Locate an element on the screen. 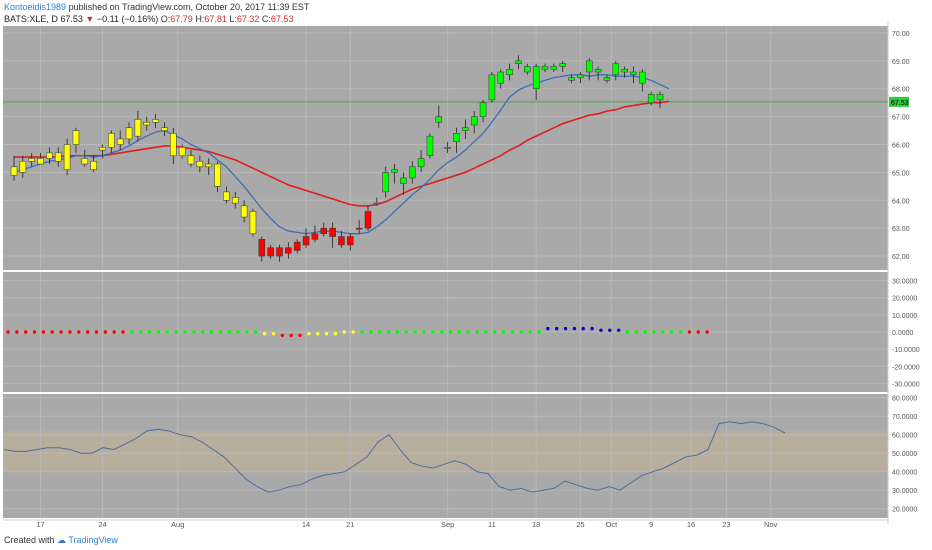  author-link: Kontoeidis1989 is located at coordinates (35, 7).